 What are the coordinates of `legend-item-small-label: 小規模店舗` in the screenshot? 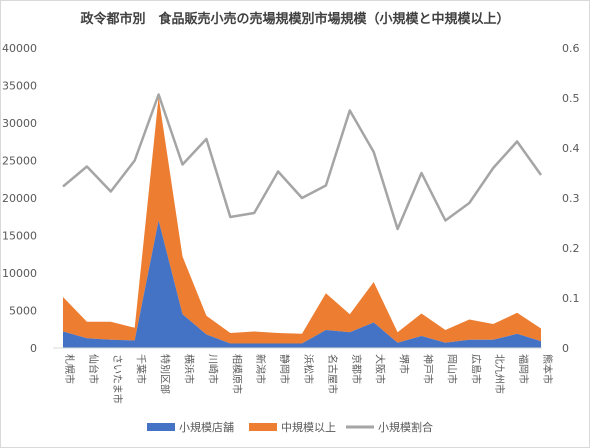 It's located at (206, 427).